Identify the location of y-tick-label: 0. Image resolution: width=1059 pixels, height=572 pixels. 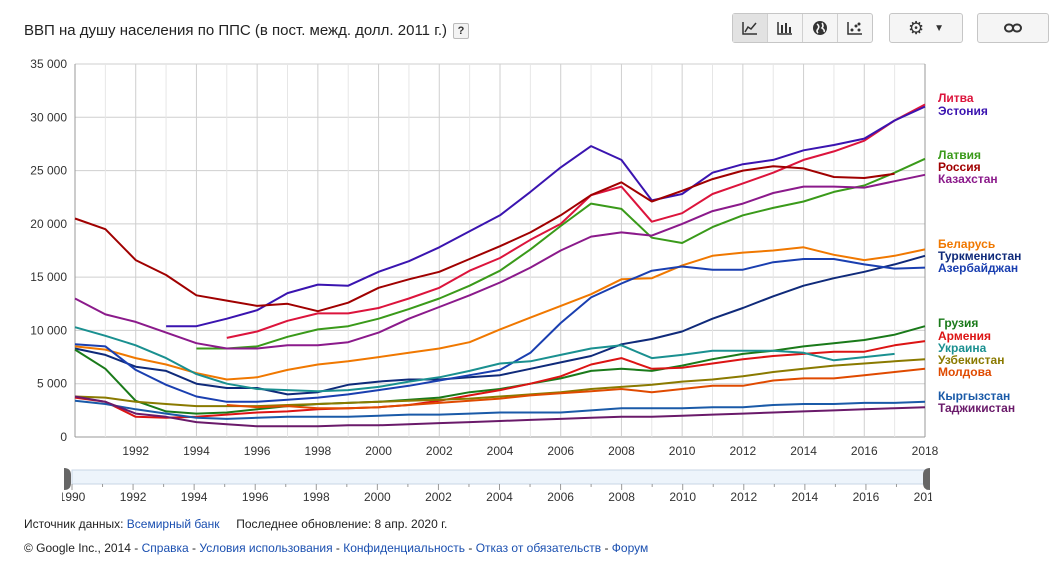
(63, 437).